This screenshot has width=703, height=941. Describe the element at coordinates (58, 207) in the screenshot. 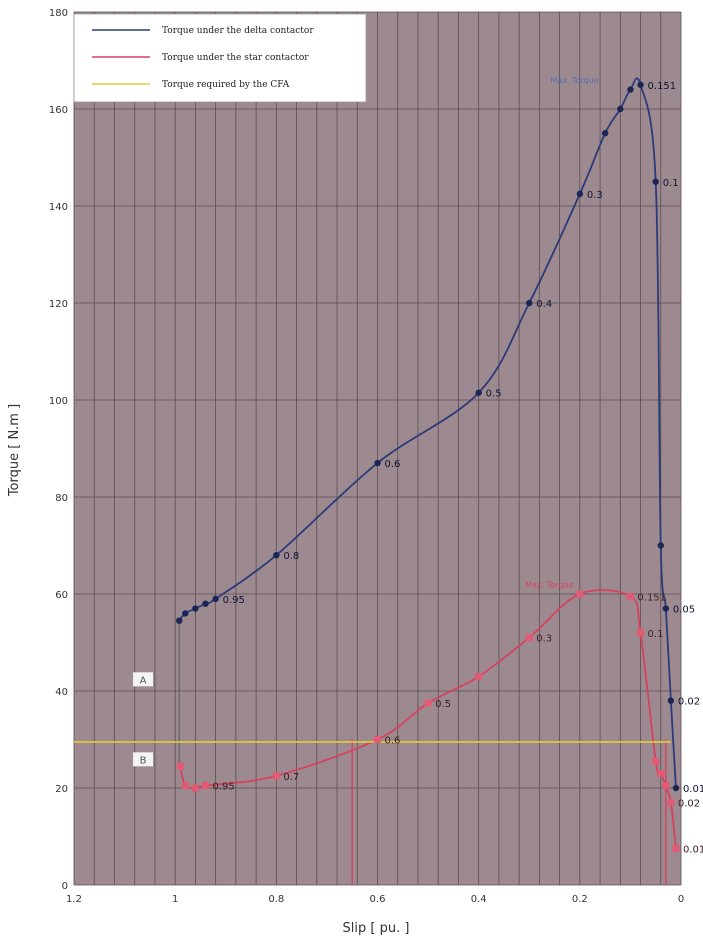

I see `y-tick-label: 140` at that location.